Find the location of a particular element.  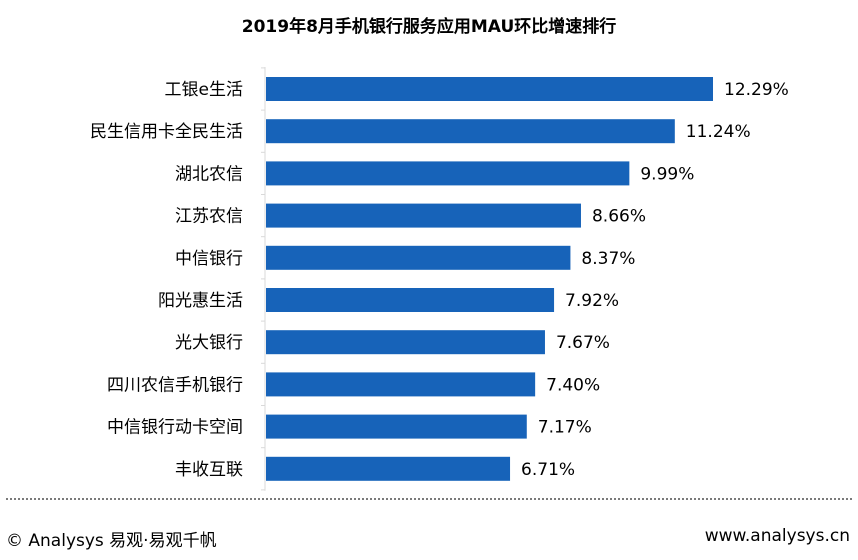

website-text: www.analysys.cn is located at coordinates (777, 536).